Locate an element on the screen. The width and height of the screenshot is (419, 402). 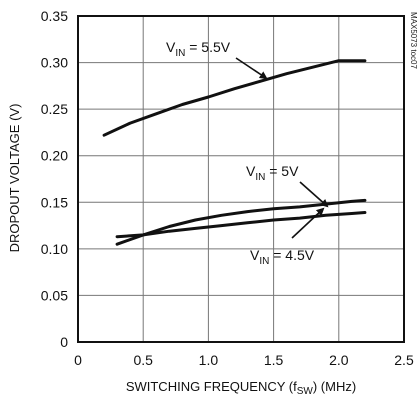
y-axis-label: DROPOUT VOLTAGE (V) is located at coordinates (14, 178).